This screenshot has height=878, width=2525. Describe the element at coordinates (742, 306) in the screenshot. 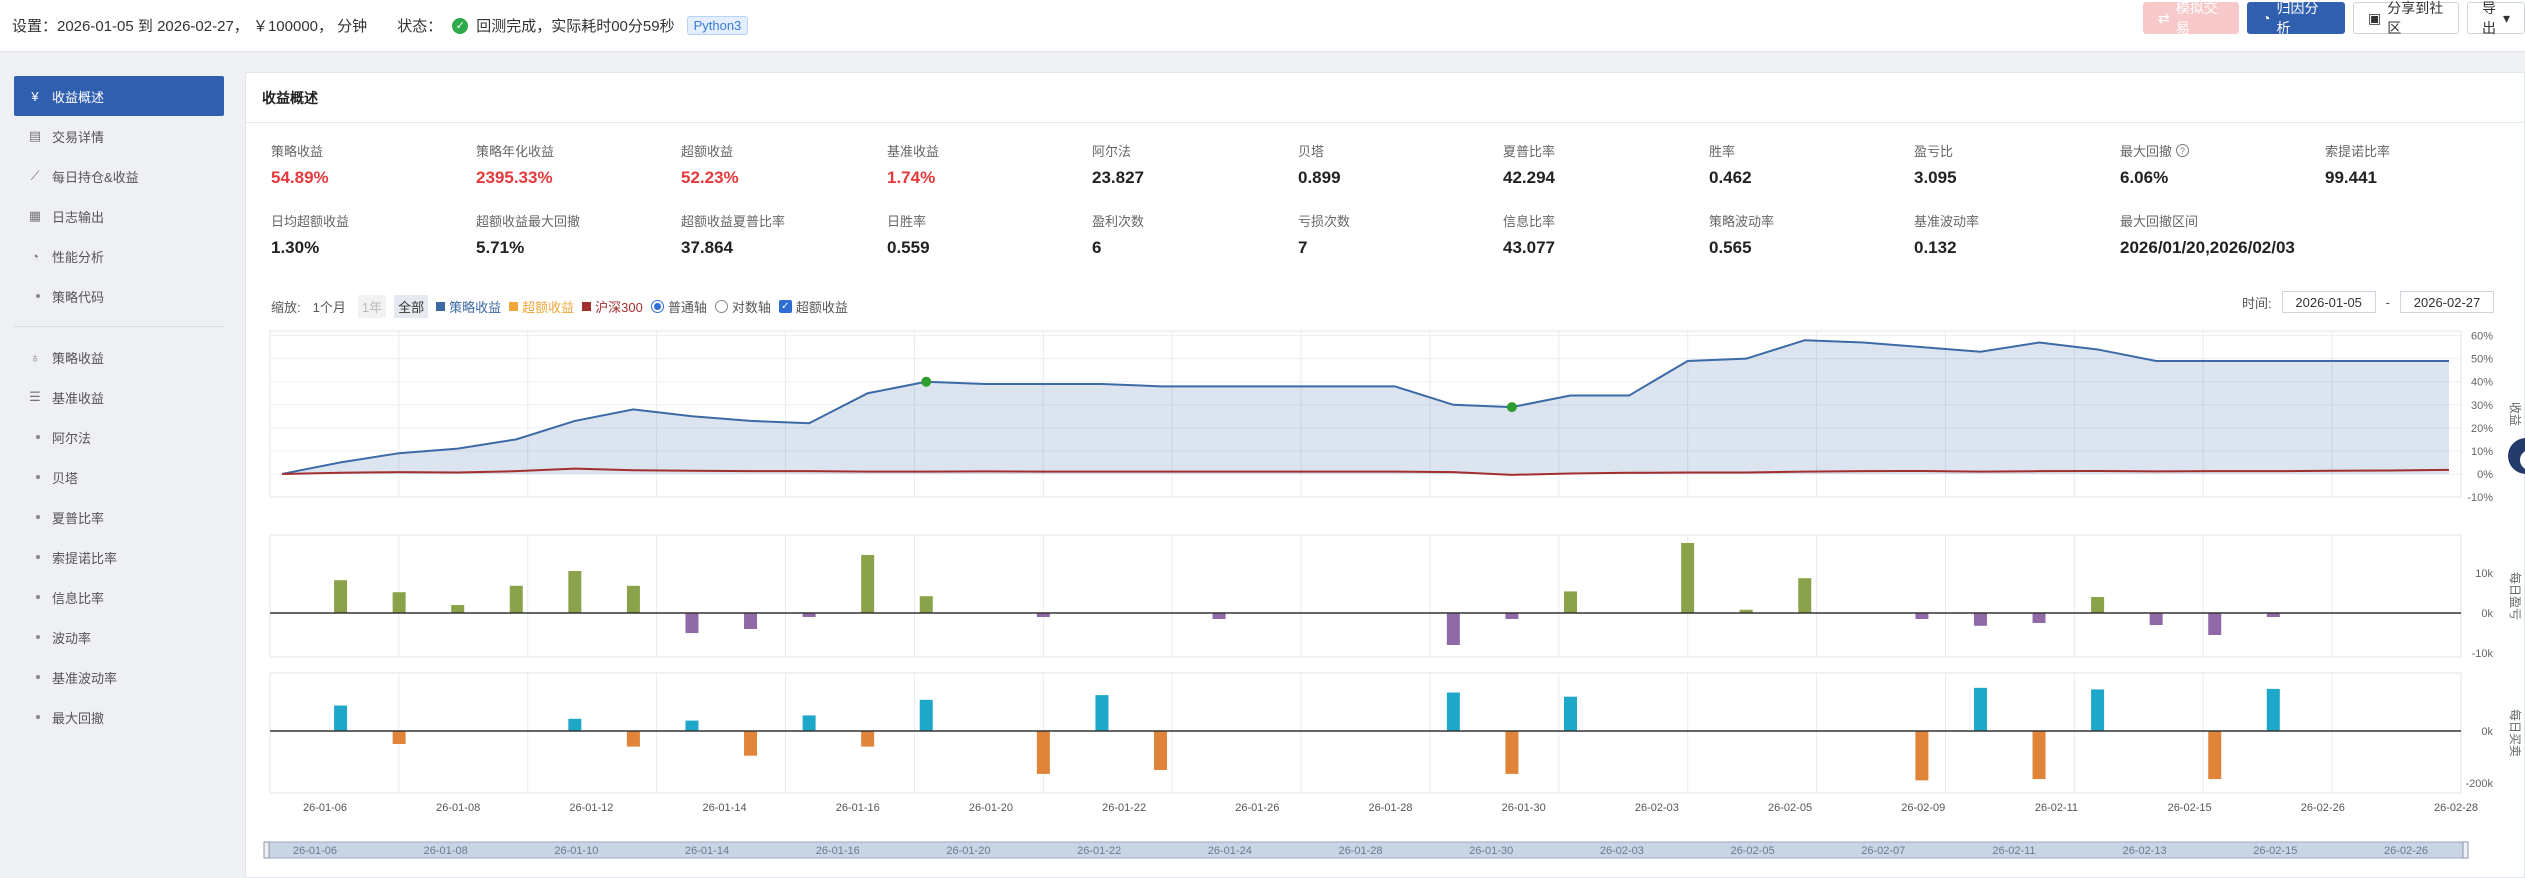

I see `log-axis-radio: 对数轴` at that location.